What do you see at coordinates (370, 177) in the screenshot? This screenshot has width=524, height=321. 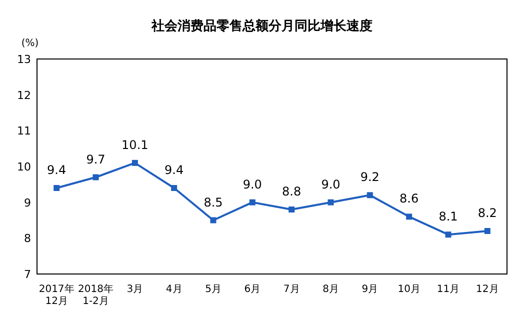 I see `data-label: 9.2` at bounding box center [370, 177].